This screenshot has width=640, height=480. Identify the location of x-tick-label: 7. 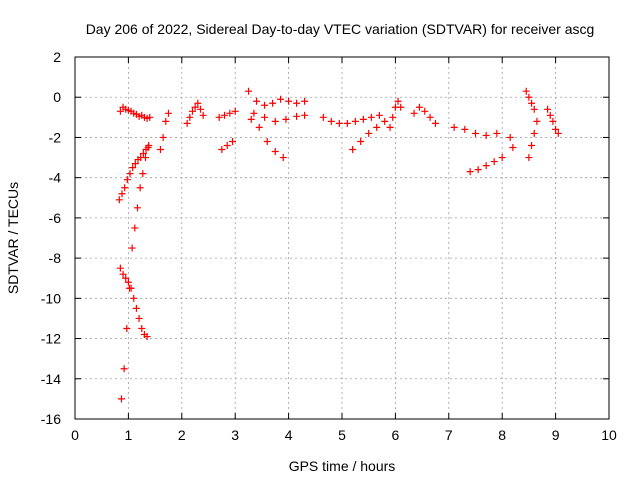
(449, 435).